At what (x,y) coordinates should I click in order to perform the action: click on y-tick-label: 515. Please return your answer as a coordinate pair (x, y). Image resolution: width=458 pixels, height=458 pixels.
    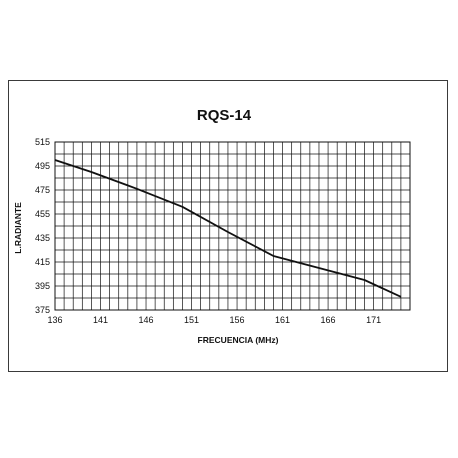
    Looking at the image, I should click on (42, 142).